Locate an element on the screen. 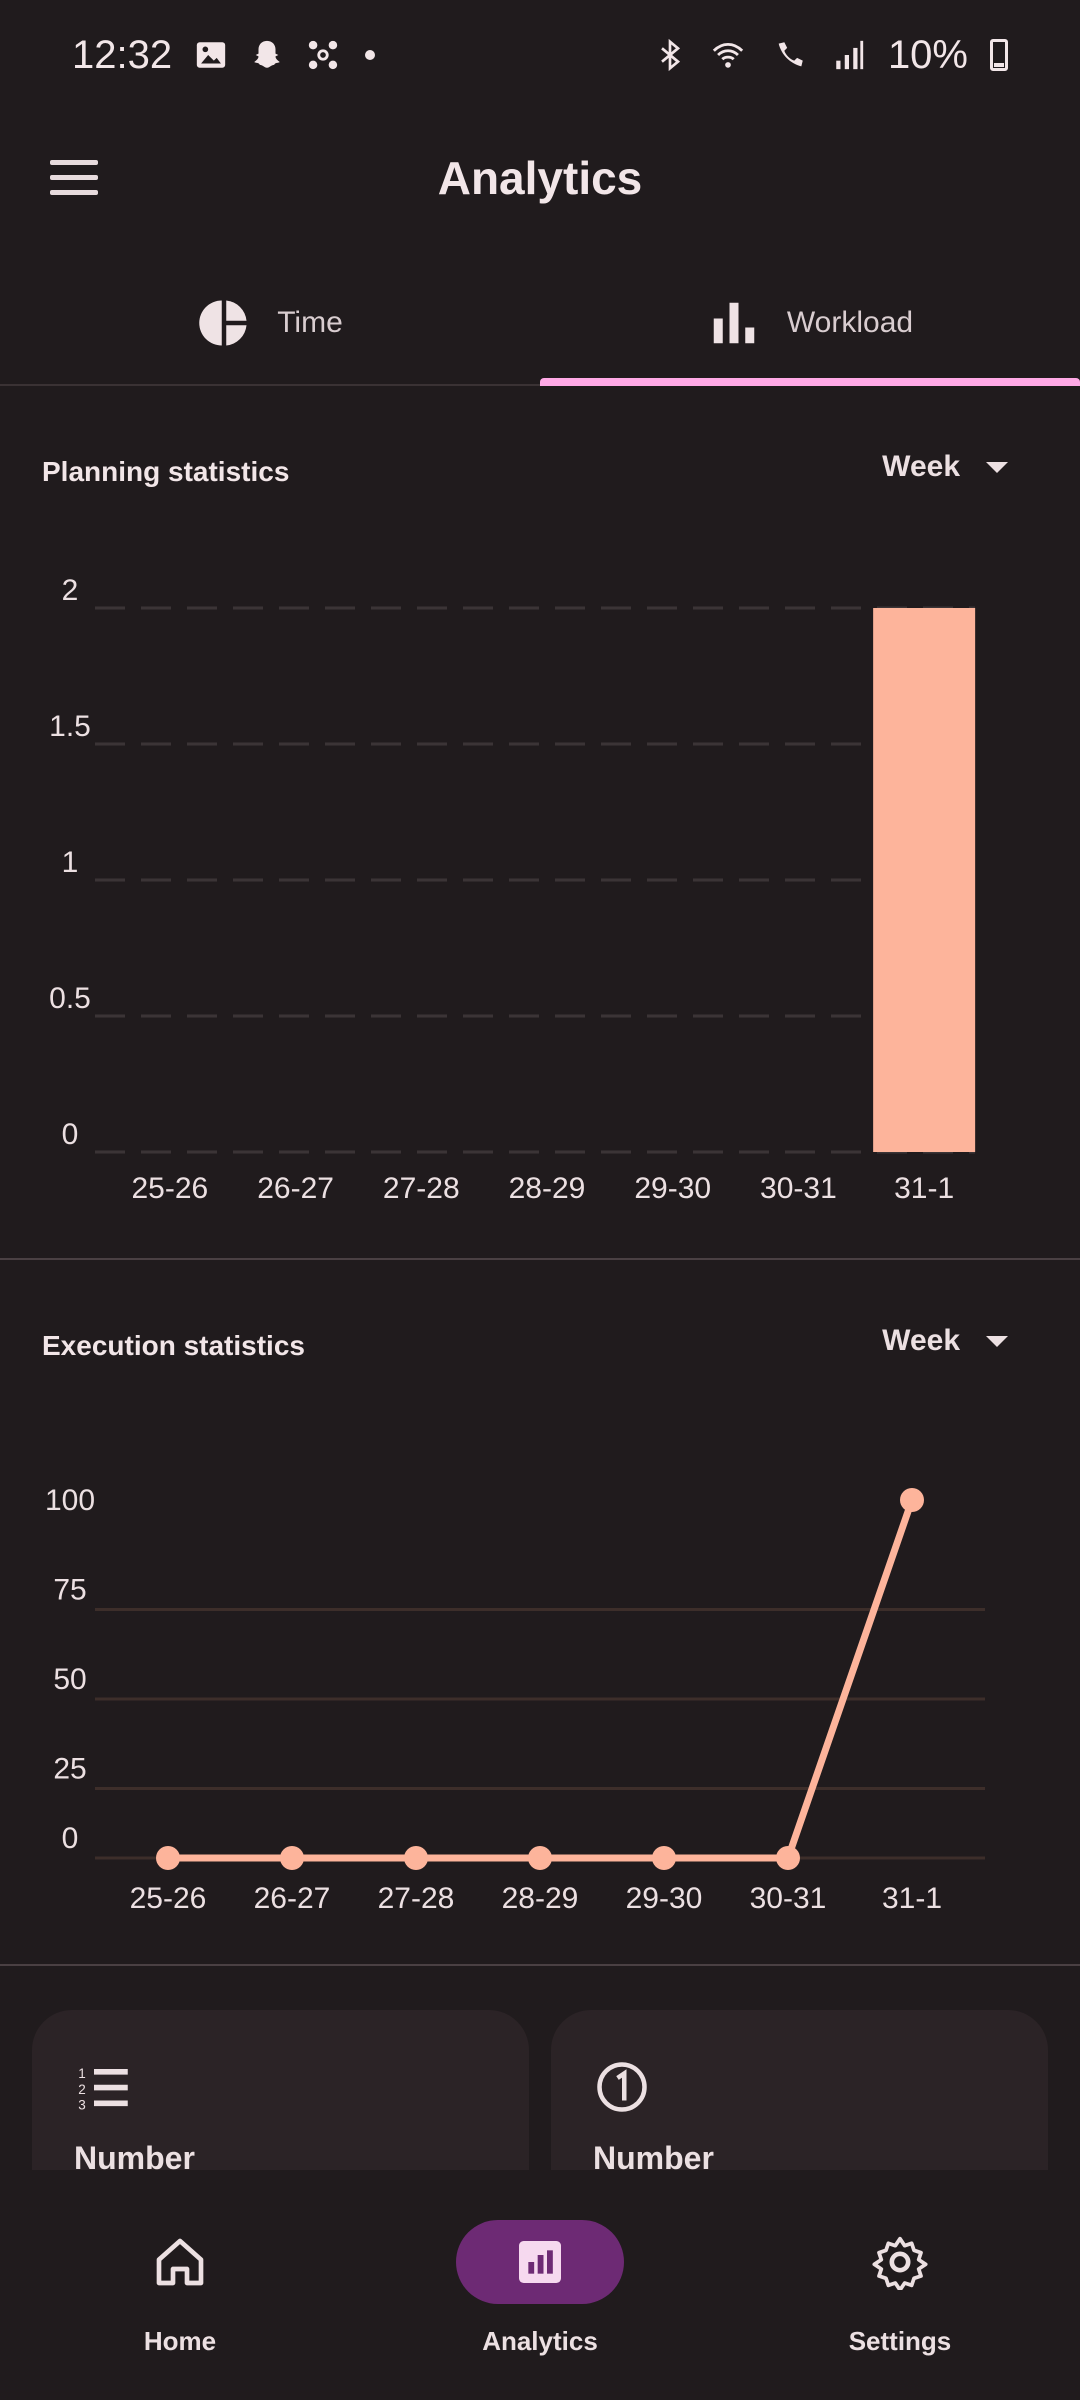  bar is located at coordinates (924, 880).